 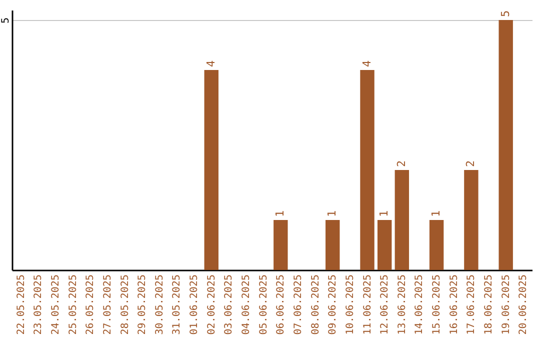 What do you see at coordinates (281, 304) in the screenshot?
I see `x-tick-label: 06.06.2025` at bounding box center [281, 304].